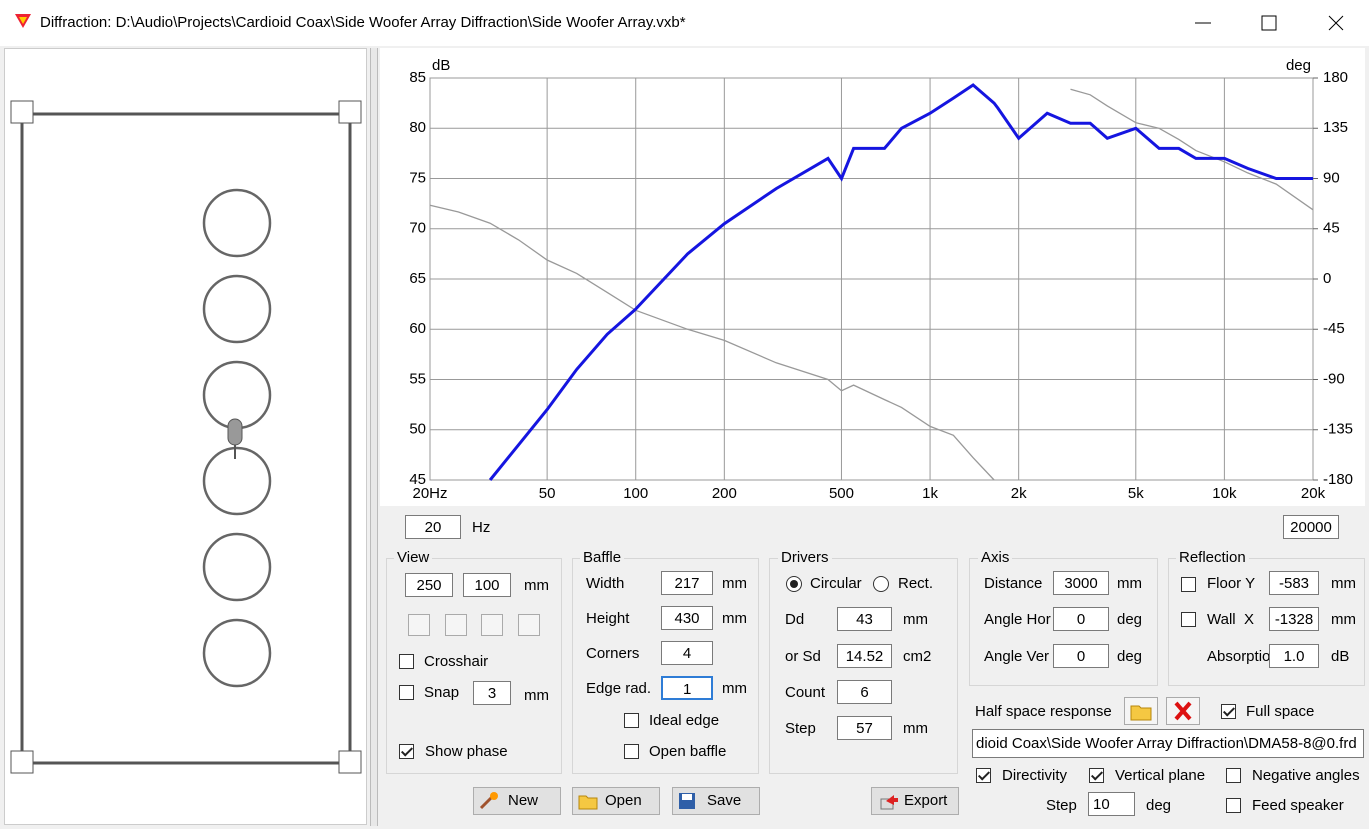 Image resolution: width=1369 pixels, height=829 pixels. What do you see at coordinates (602, 558) in the screenshot?
I see `group-title: Baffle` at bounding box center [602, 558].